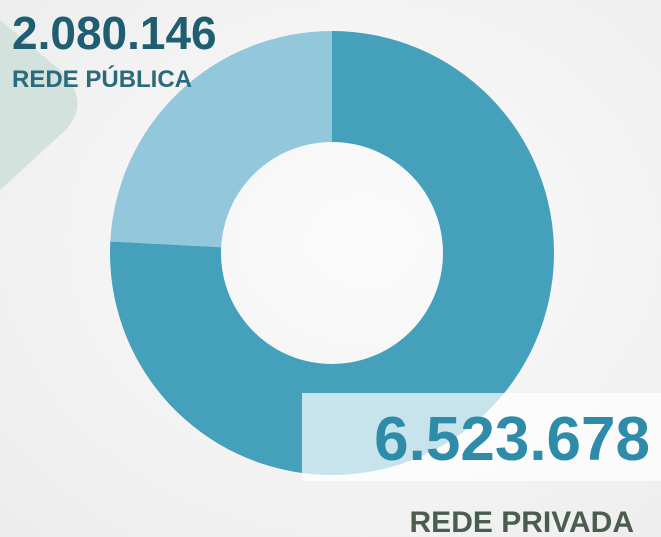 Image resolution: width=661 pixels, height=537 pixels. What do you see at coordinates (114, 33) in the screenshot?
I see `value-label: 2.080.146` at bounding box center [114, 33].